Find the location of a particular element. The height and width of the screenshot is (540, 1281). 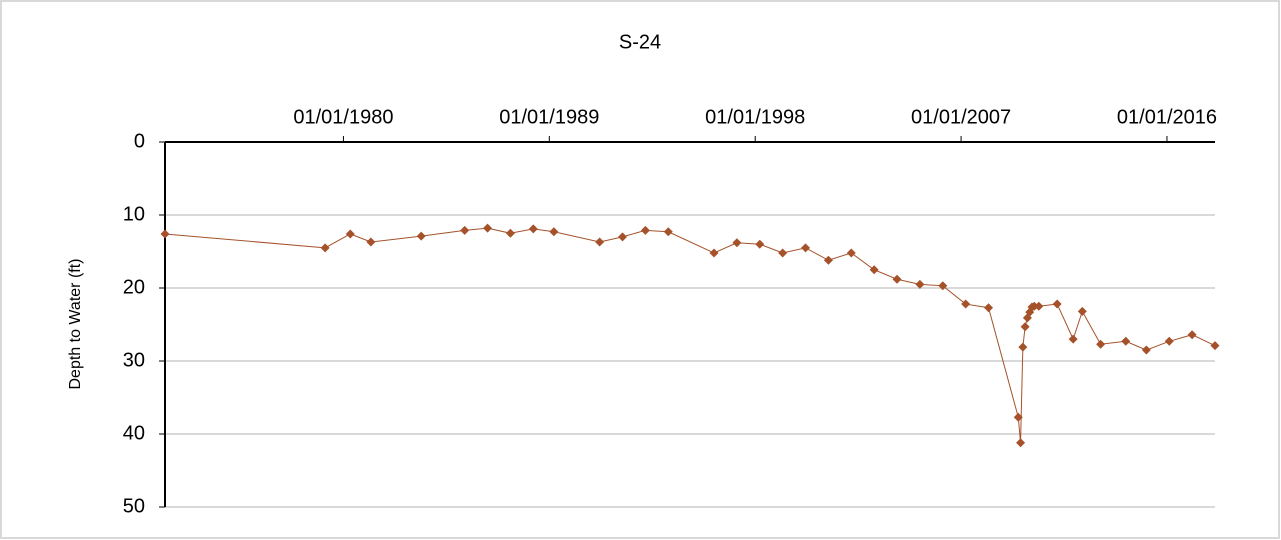

y-tick-label: 30 is located at coordinates (134, 360).